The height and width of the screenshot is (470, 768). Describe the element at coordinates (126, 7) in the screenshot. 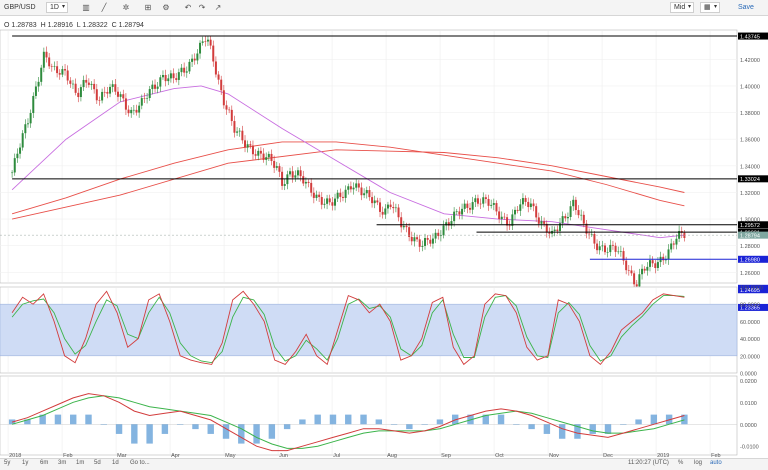

I see `gear-icon: ✲` at that location.